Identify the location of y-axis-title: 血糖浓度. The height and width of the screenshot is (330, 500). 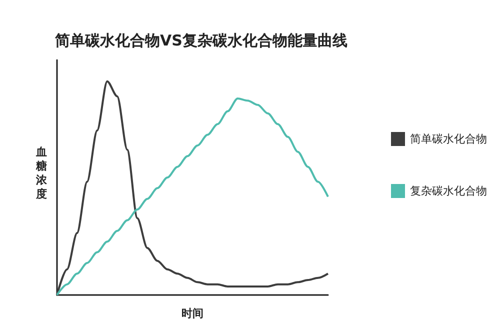
(41, 173).